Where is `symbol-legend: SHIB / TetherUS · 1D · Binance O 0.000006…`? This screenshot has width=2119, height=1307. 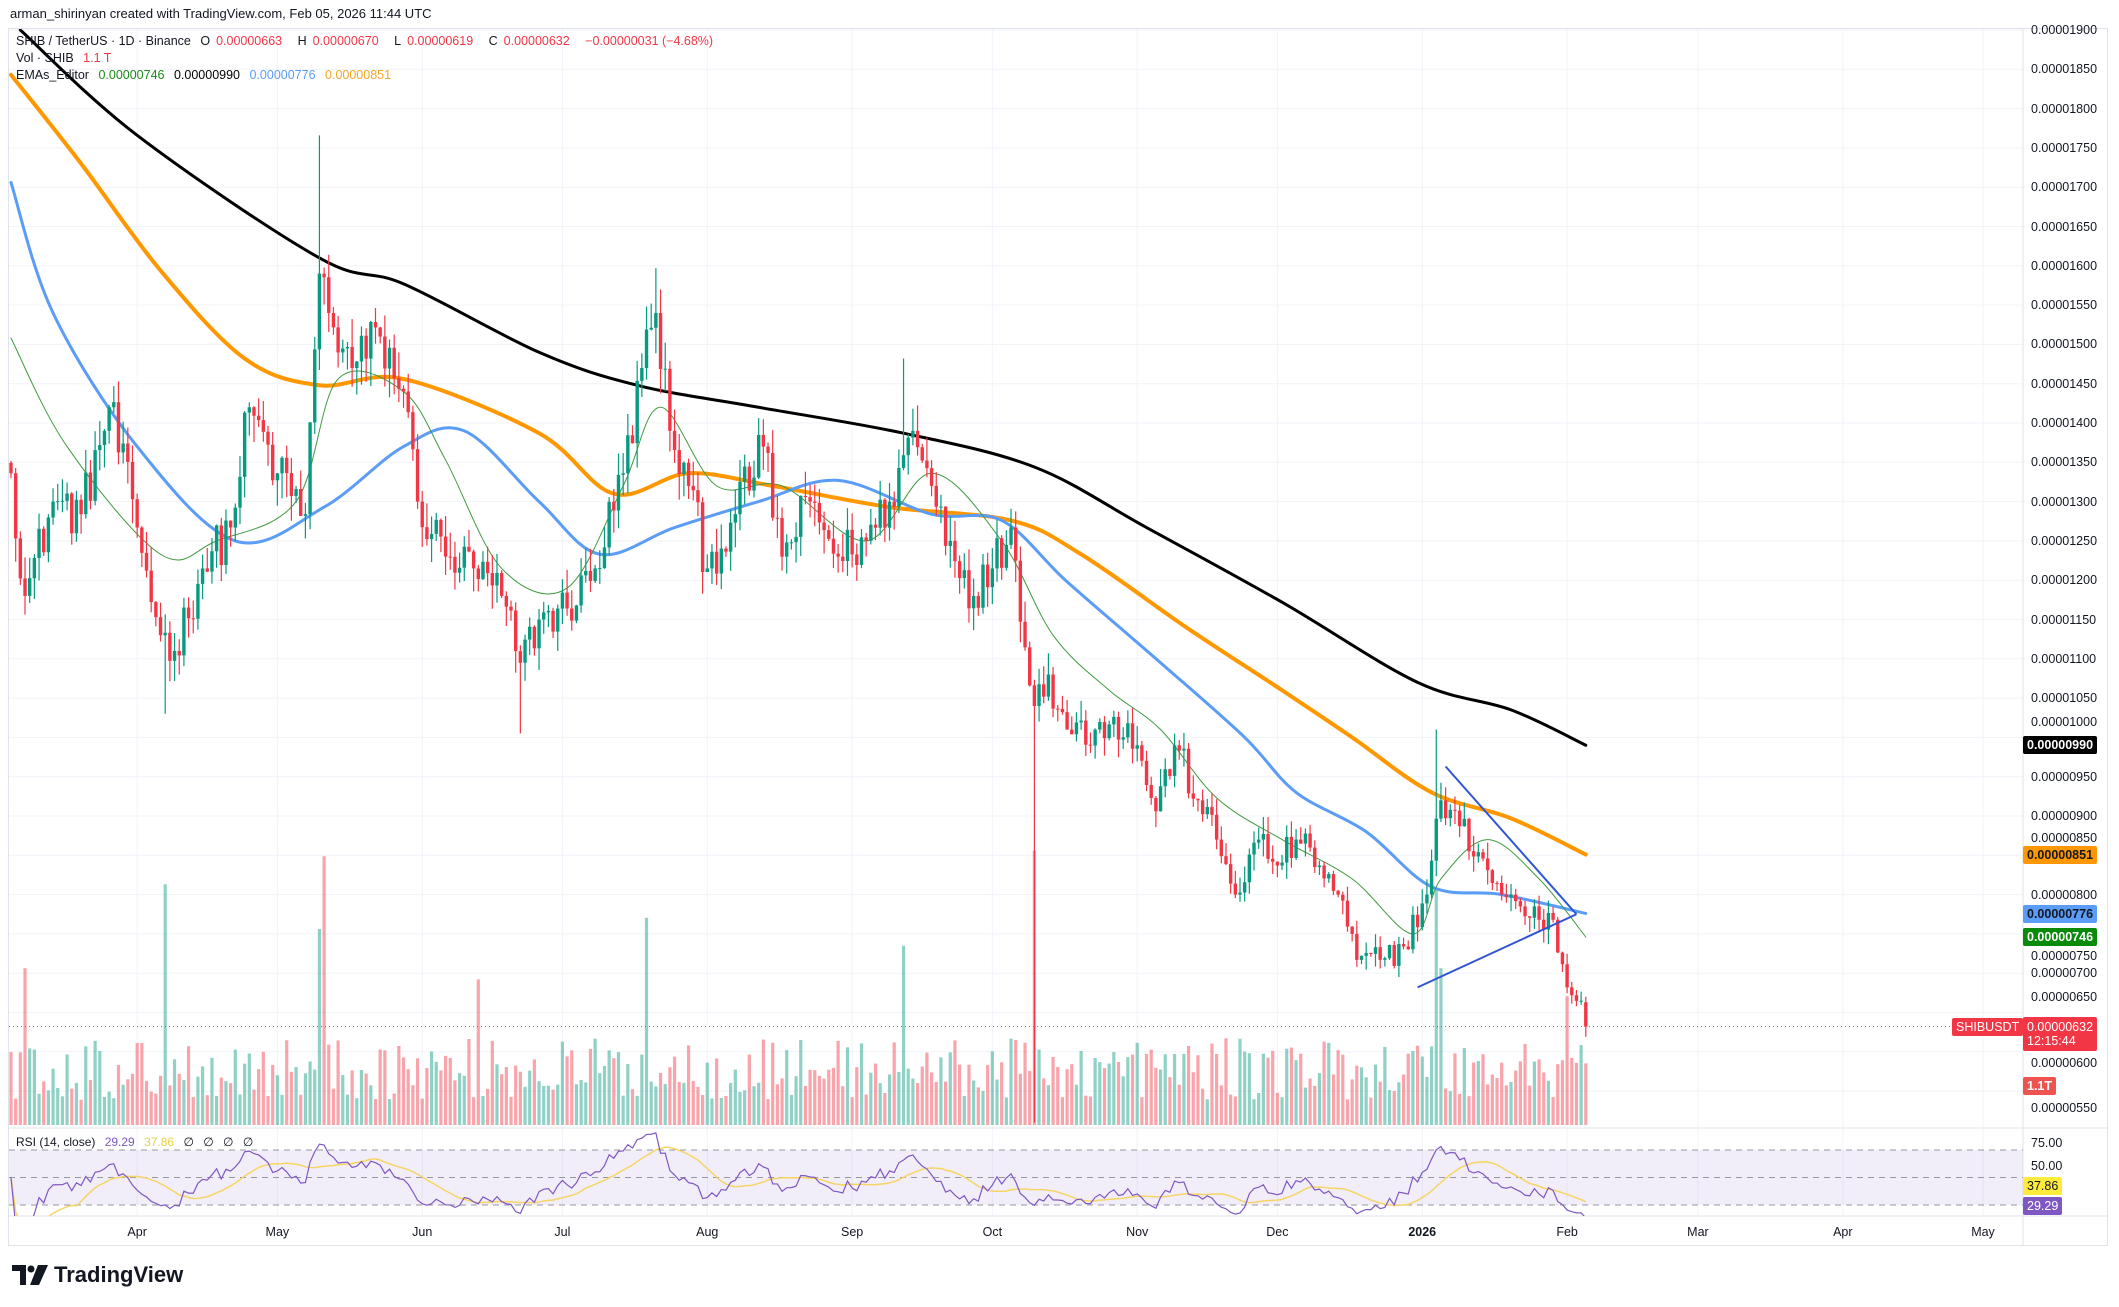 symbol-legend: SHIB / TetherUS · 1D · Binance O 0.000006… is located at coordinates (367, 41).